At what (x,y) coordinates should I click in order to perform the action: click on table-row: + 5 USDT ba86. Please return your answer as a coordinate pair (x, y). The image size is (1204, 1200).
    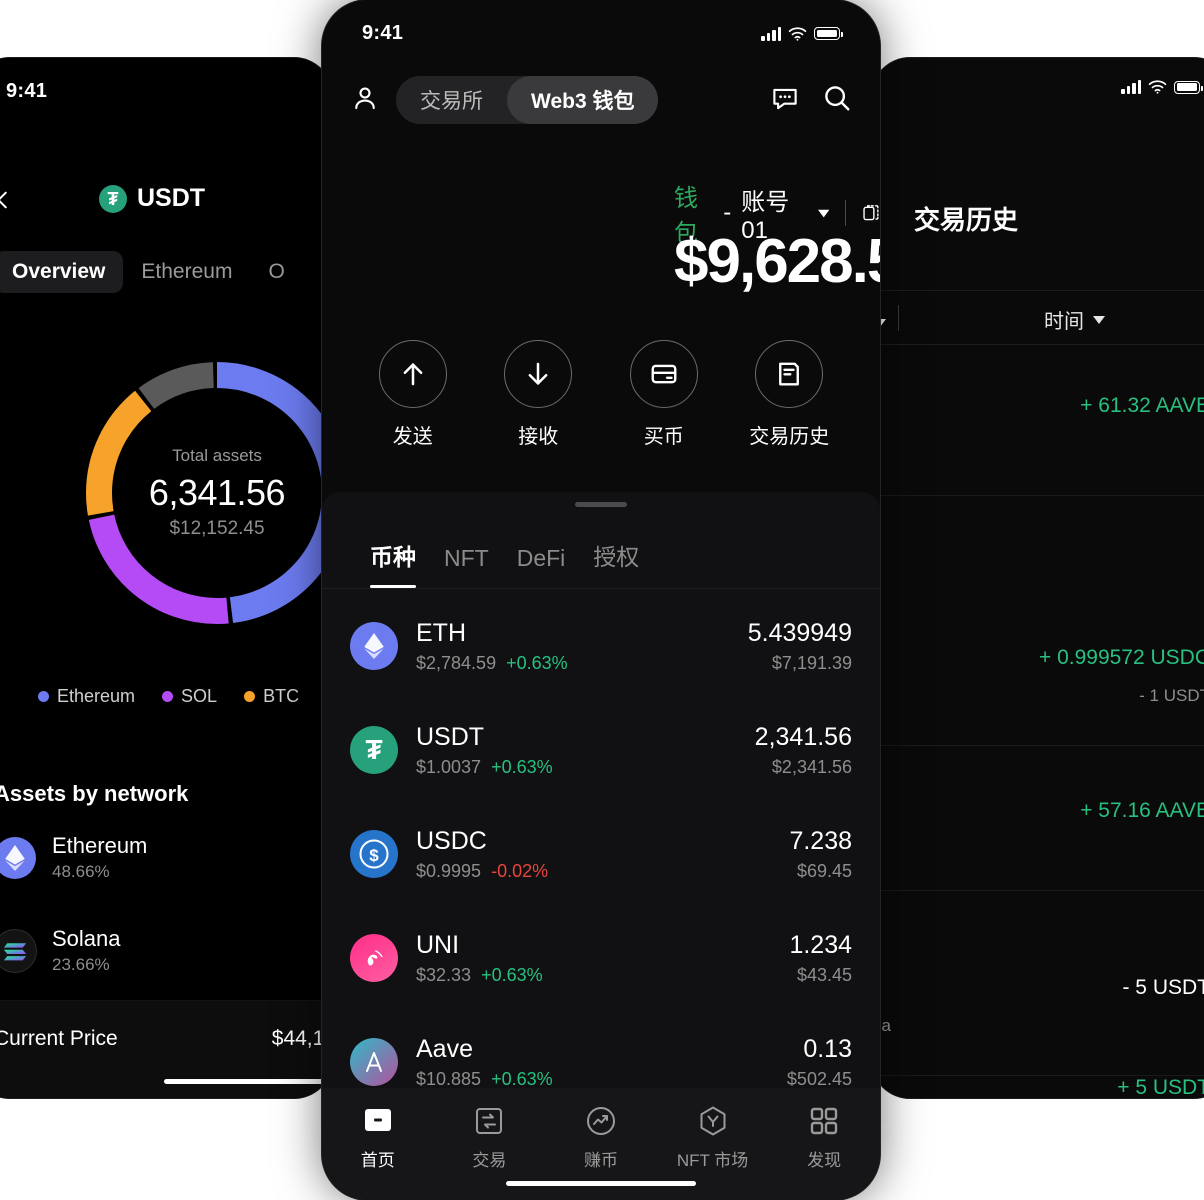
    Looking at the image, I should click on (1038, 1087).